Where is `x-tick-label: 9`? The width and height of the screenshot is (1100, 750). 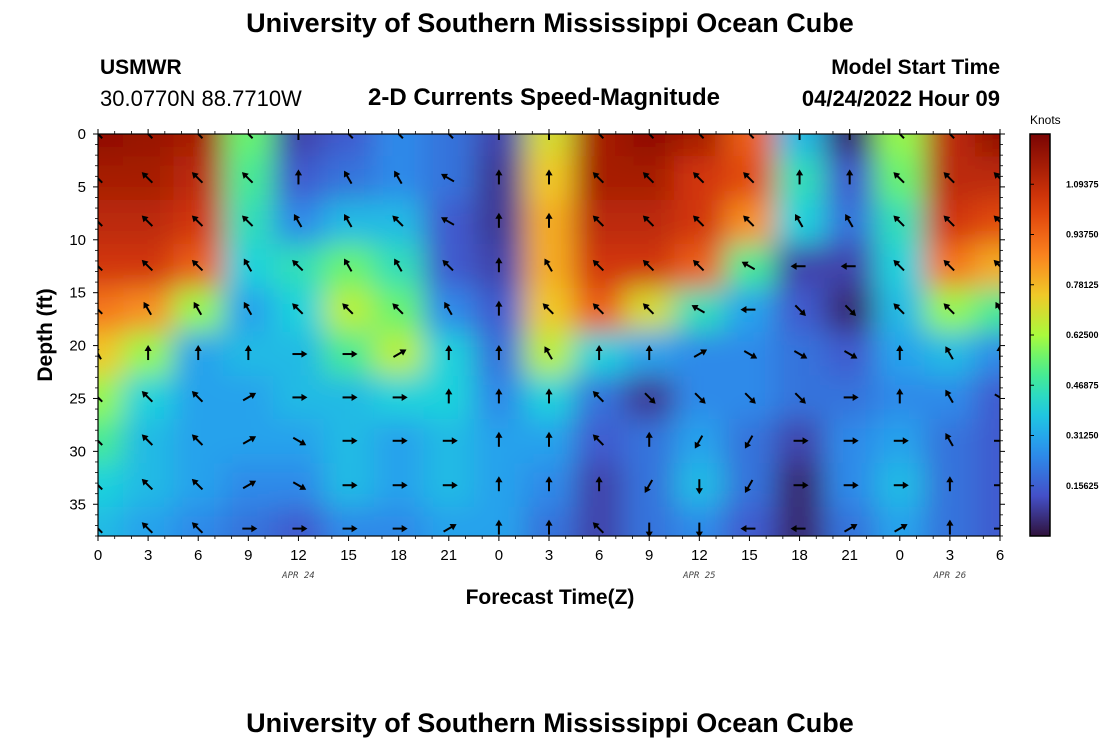
x-tick-label: 9 is located at coordinates (248, 555).